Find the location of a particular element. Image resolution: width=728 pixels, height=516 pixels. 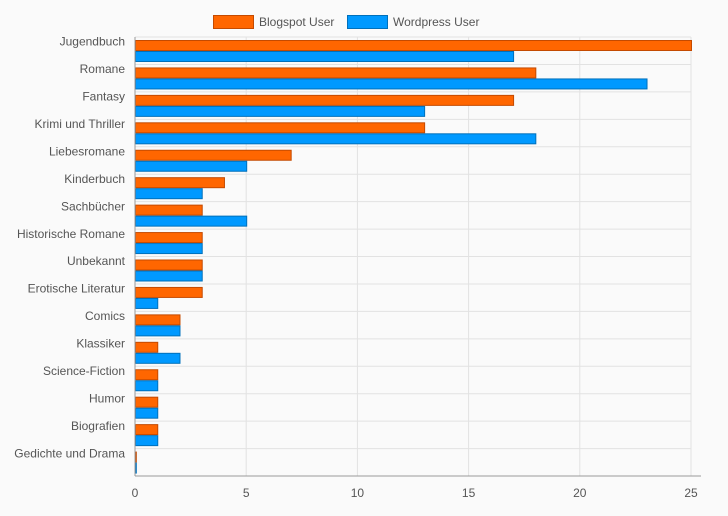

category-label: Sachbücher is located at coordinates (93, 206).